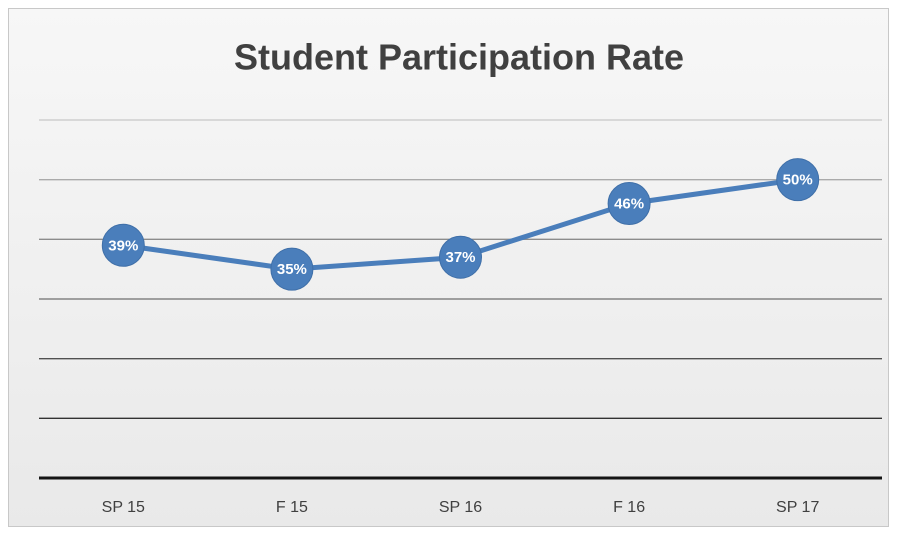  What do you see at coordinates (123, 507) in the screenshot?
I see `x-tick-label: SP 15` at bounding box center [123, 507].